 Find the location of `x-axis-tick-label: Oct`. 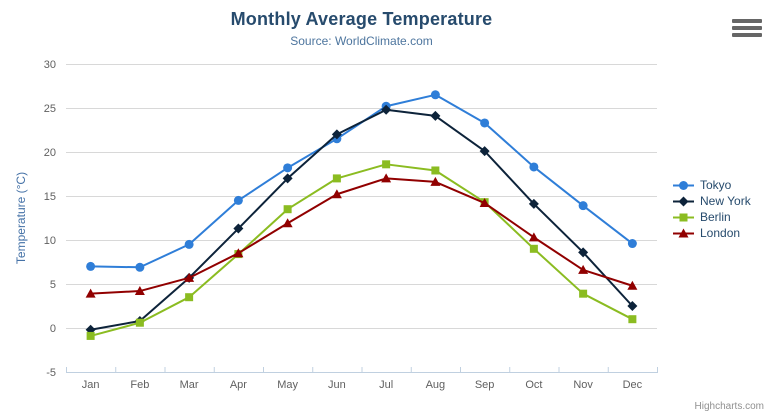

x-axis-tick-label: Oct is located at coordinates (533, 385).